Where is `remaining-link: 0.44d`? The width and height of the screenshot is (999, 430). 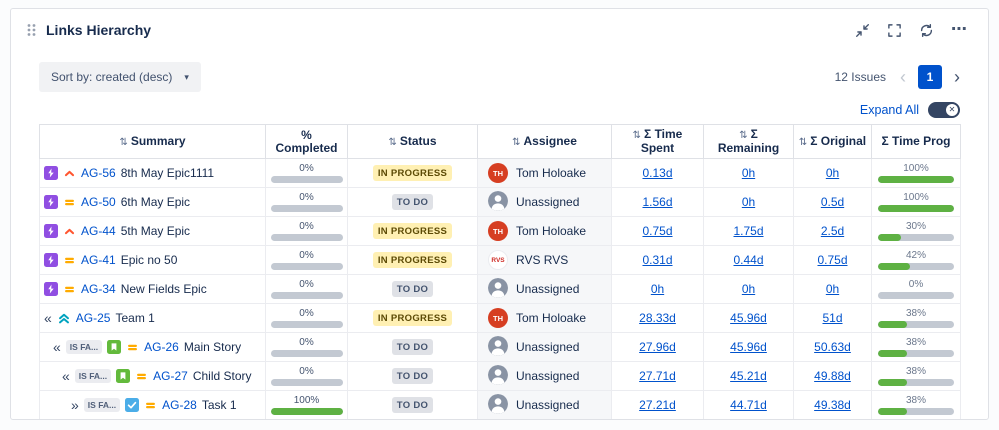 remaining-link: 0.44d is located at coordinates (748, 260).